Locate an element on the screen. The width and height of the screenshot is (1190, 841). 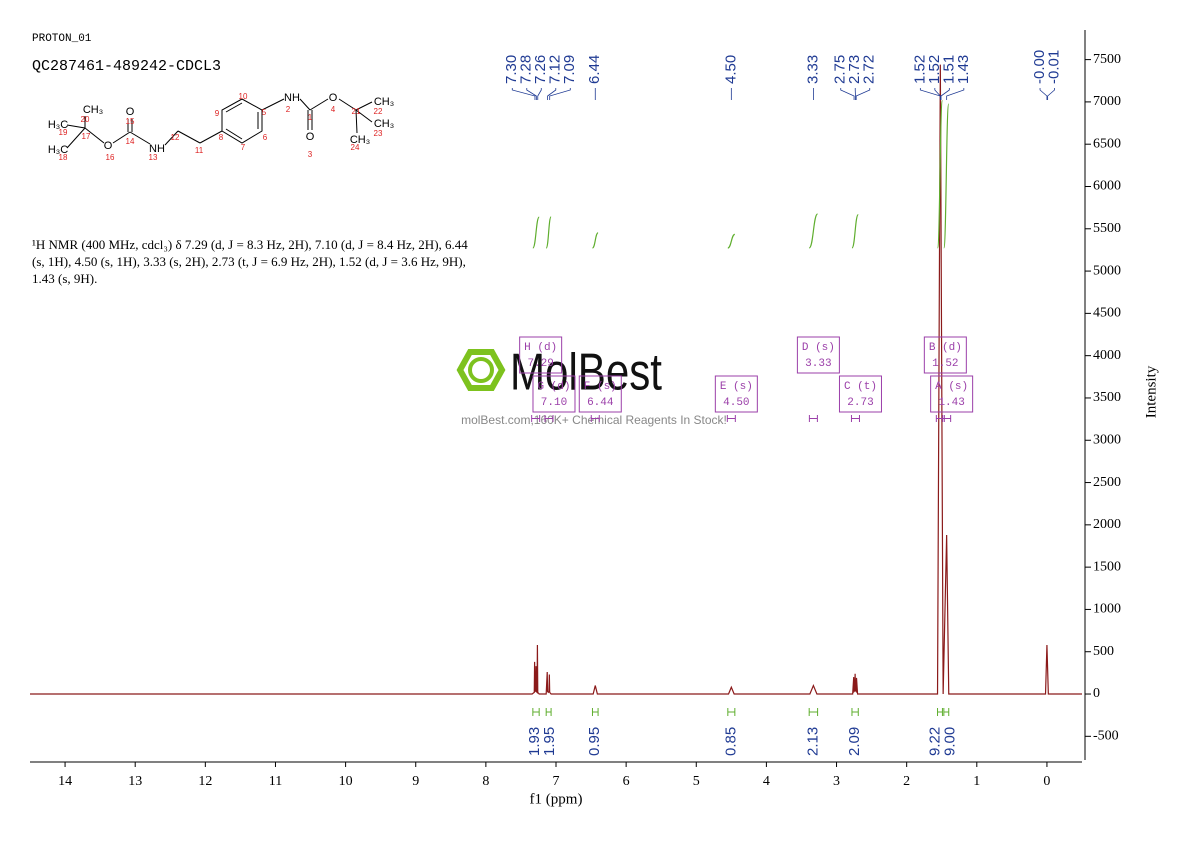
y-tick-label: 6500 is located at coordinates (1107, 143).